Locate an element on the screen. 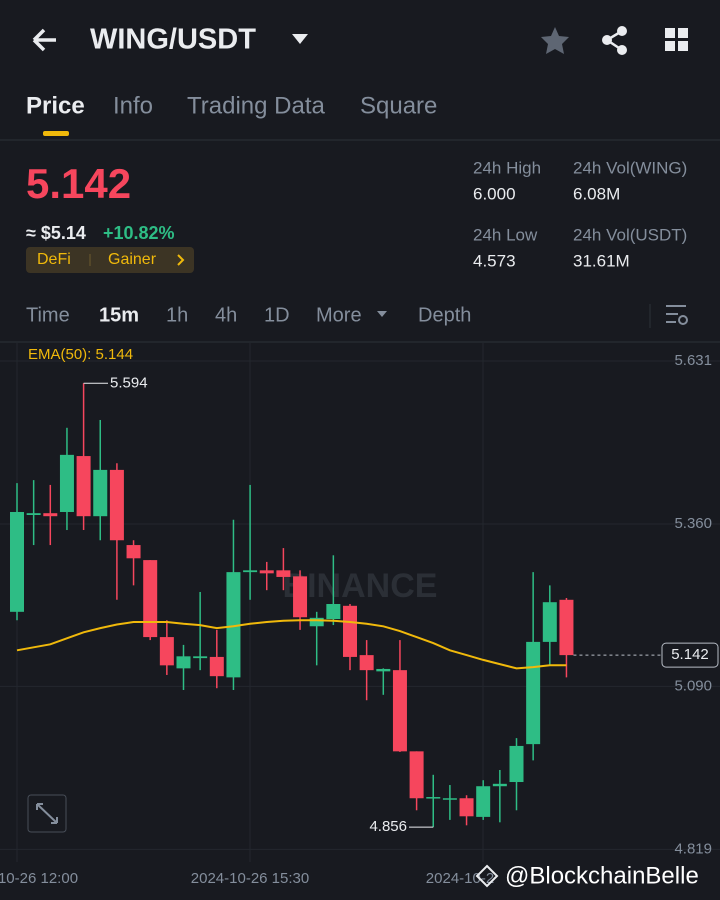  interval: Depth is located at coordinates (444, 315).